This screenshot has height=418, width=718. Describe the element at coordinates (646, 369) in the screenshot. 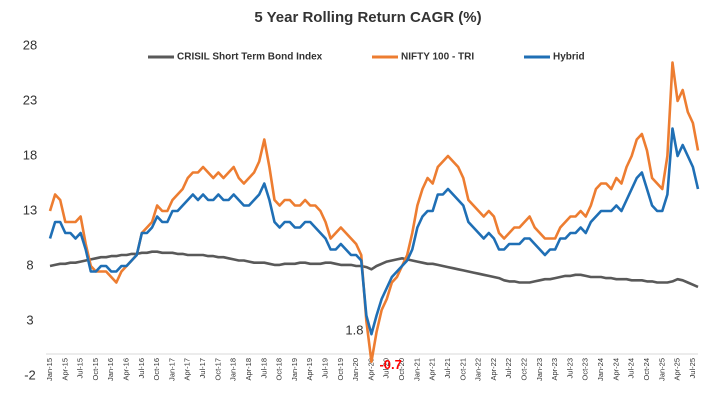

I see `x-tick-label: Oct-24` at that location.